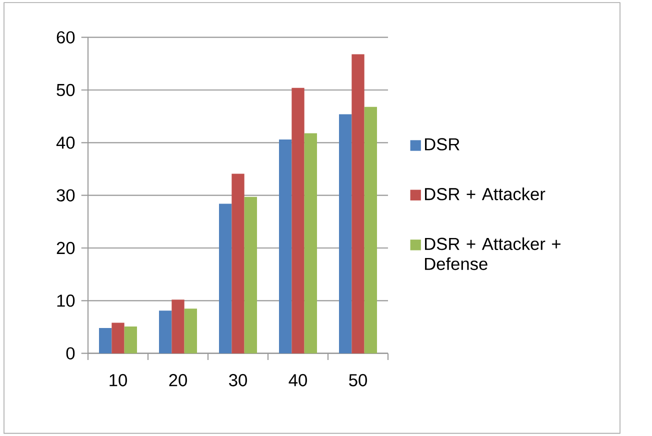  Describe the element at coordinates (492, 253) in the screenshot. I see `legend-label: DSR + Attacker + Defense` at that location.